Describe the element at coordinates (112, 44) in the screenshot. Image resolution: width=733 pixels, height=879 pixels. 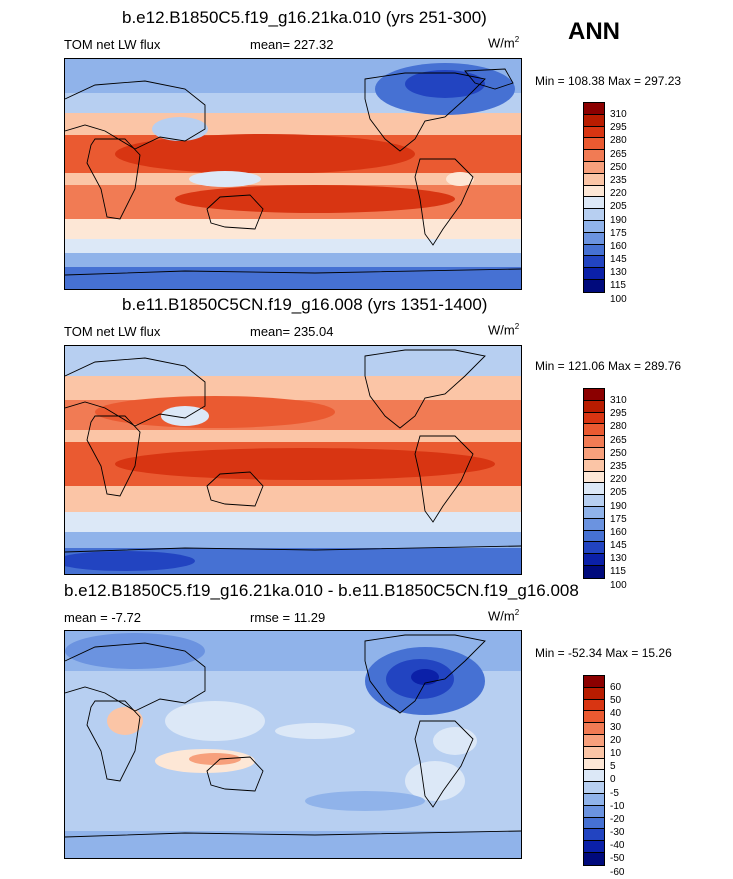
I see `panel-1-variable: TOM net LW flux` at that location.